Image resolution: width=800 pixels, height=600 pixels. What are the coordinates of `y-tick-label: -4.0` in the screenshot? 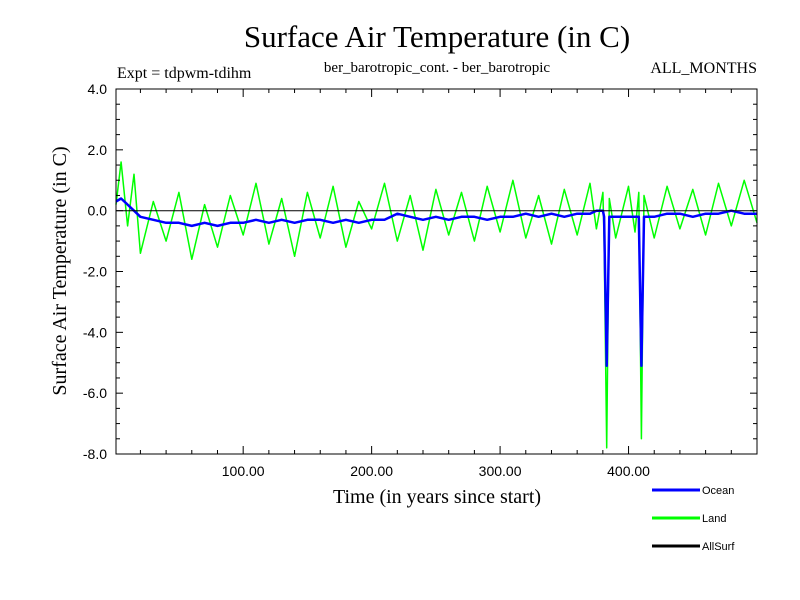 It's located at (95, 332).